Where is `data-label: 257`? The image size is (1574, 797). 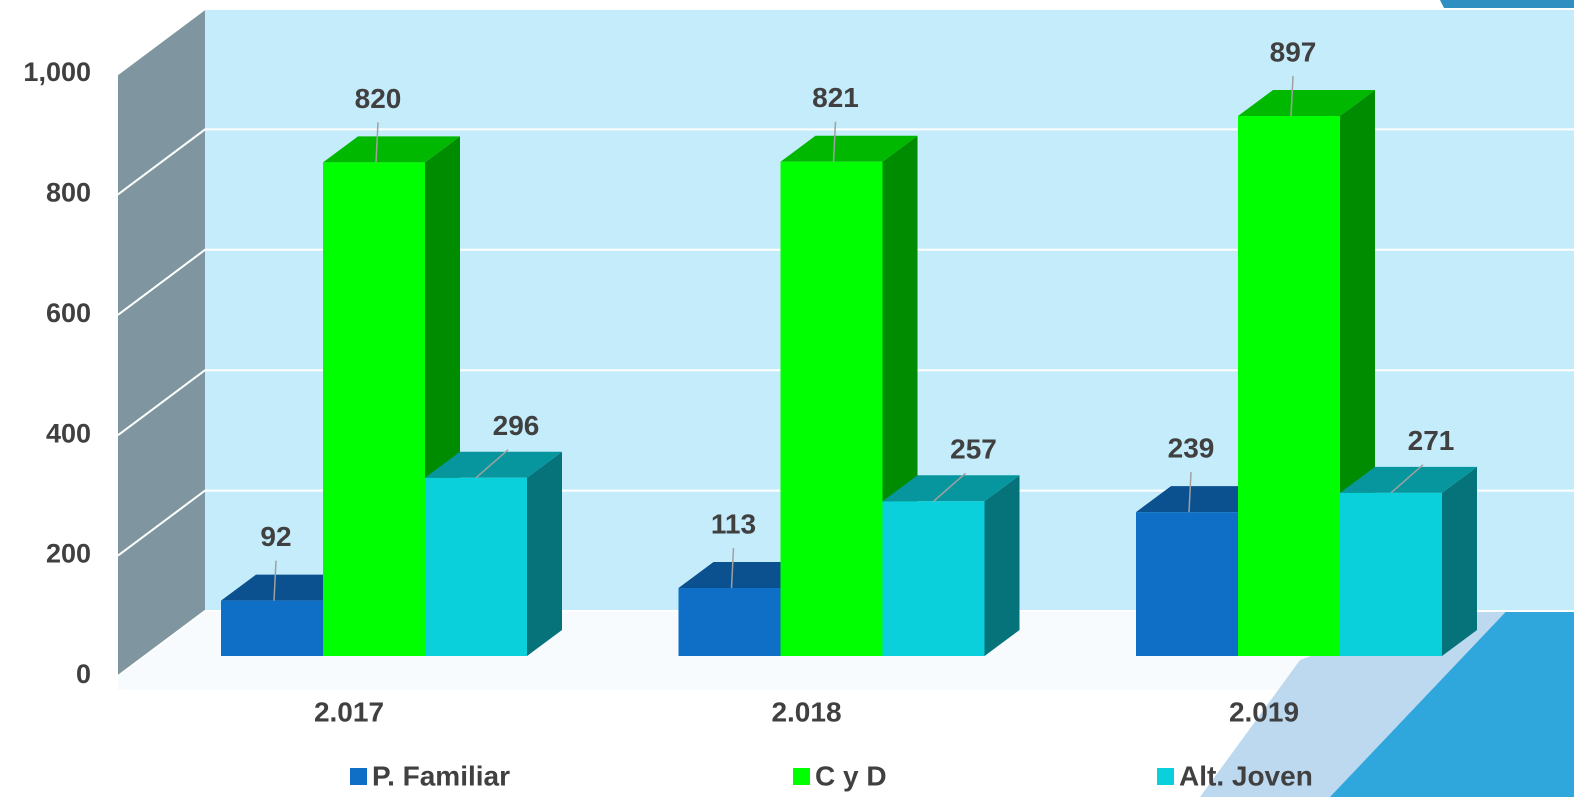 data-label: 257 is located at coordinates (973, 449).